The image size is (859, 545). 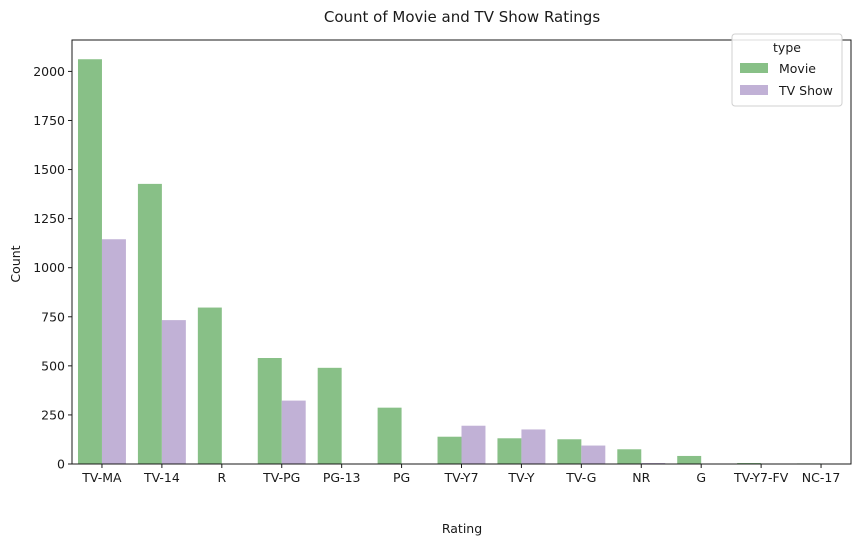 I want to click on legend-swatch-tv-show, so click(x=754, y=90).